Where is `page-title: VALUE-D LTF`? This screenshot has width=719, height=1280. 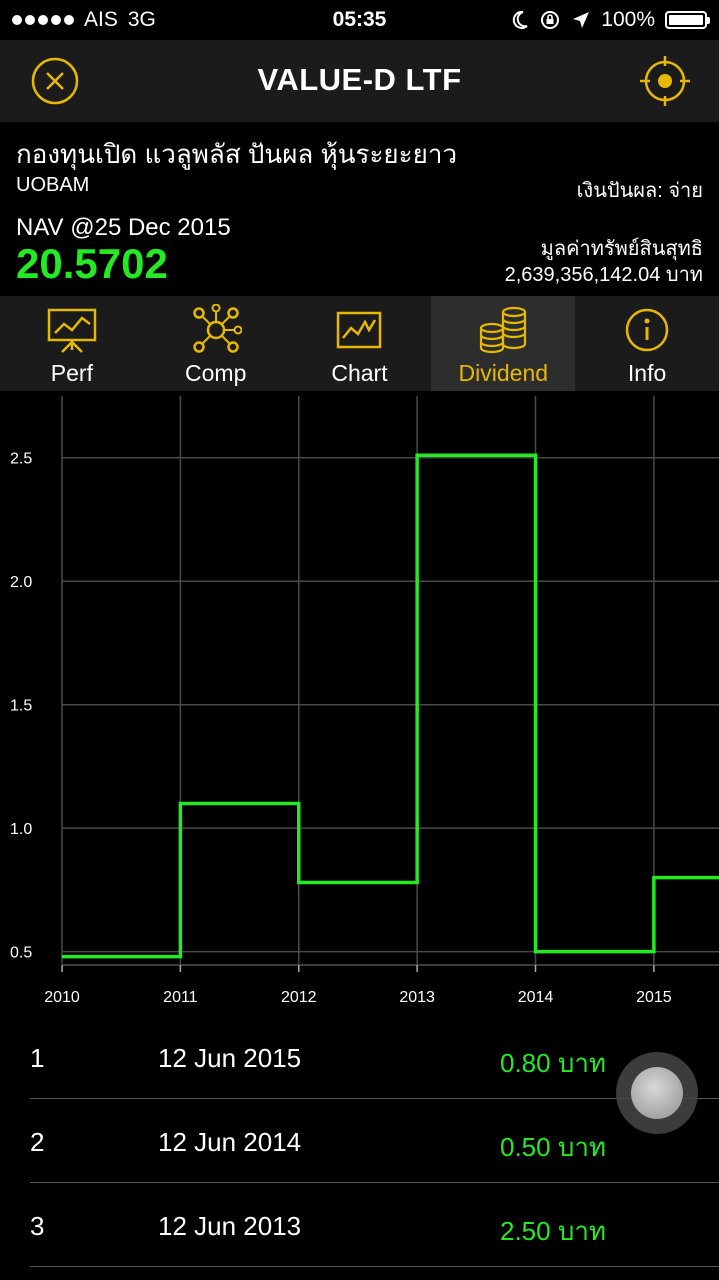
page-title: VALUE-D LTF is located at coordinates (359, 79).